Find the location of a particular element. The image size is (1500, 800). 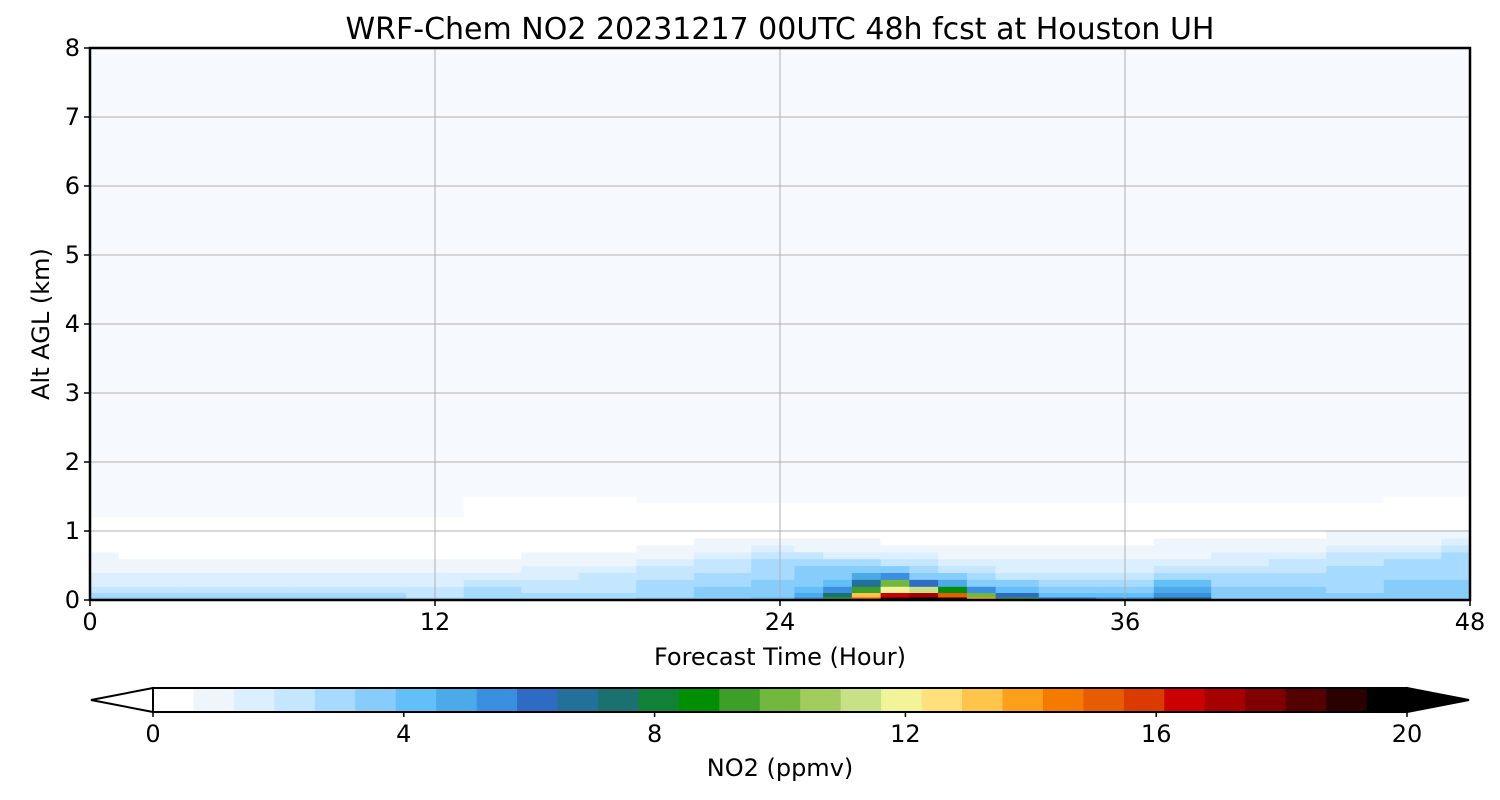

colorbar-ticks: 0 4 8 12 16 20 is located at coordinates (783, 730).